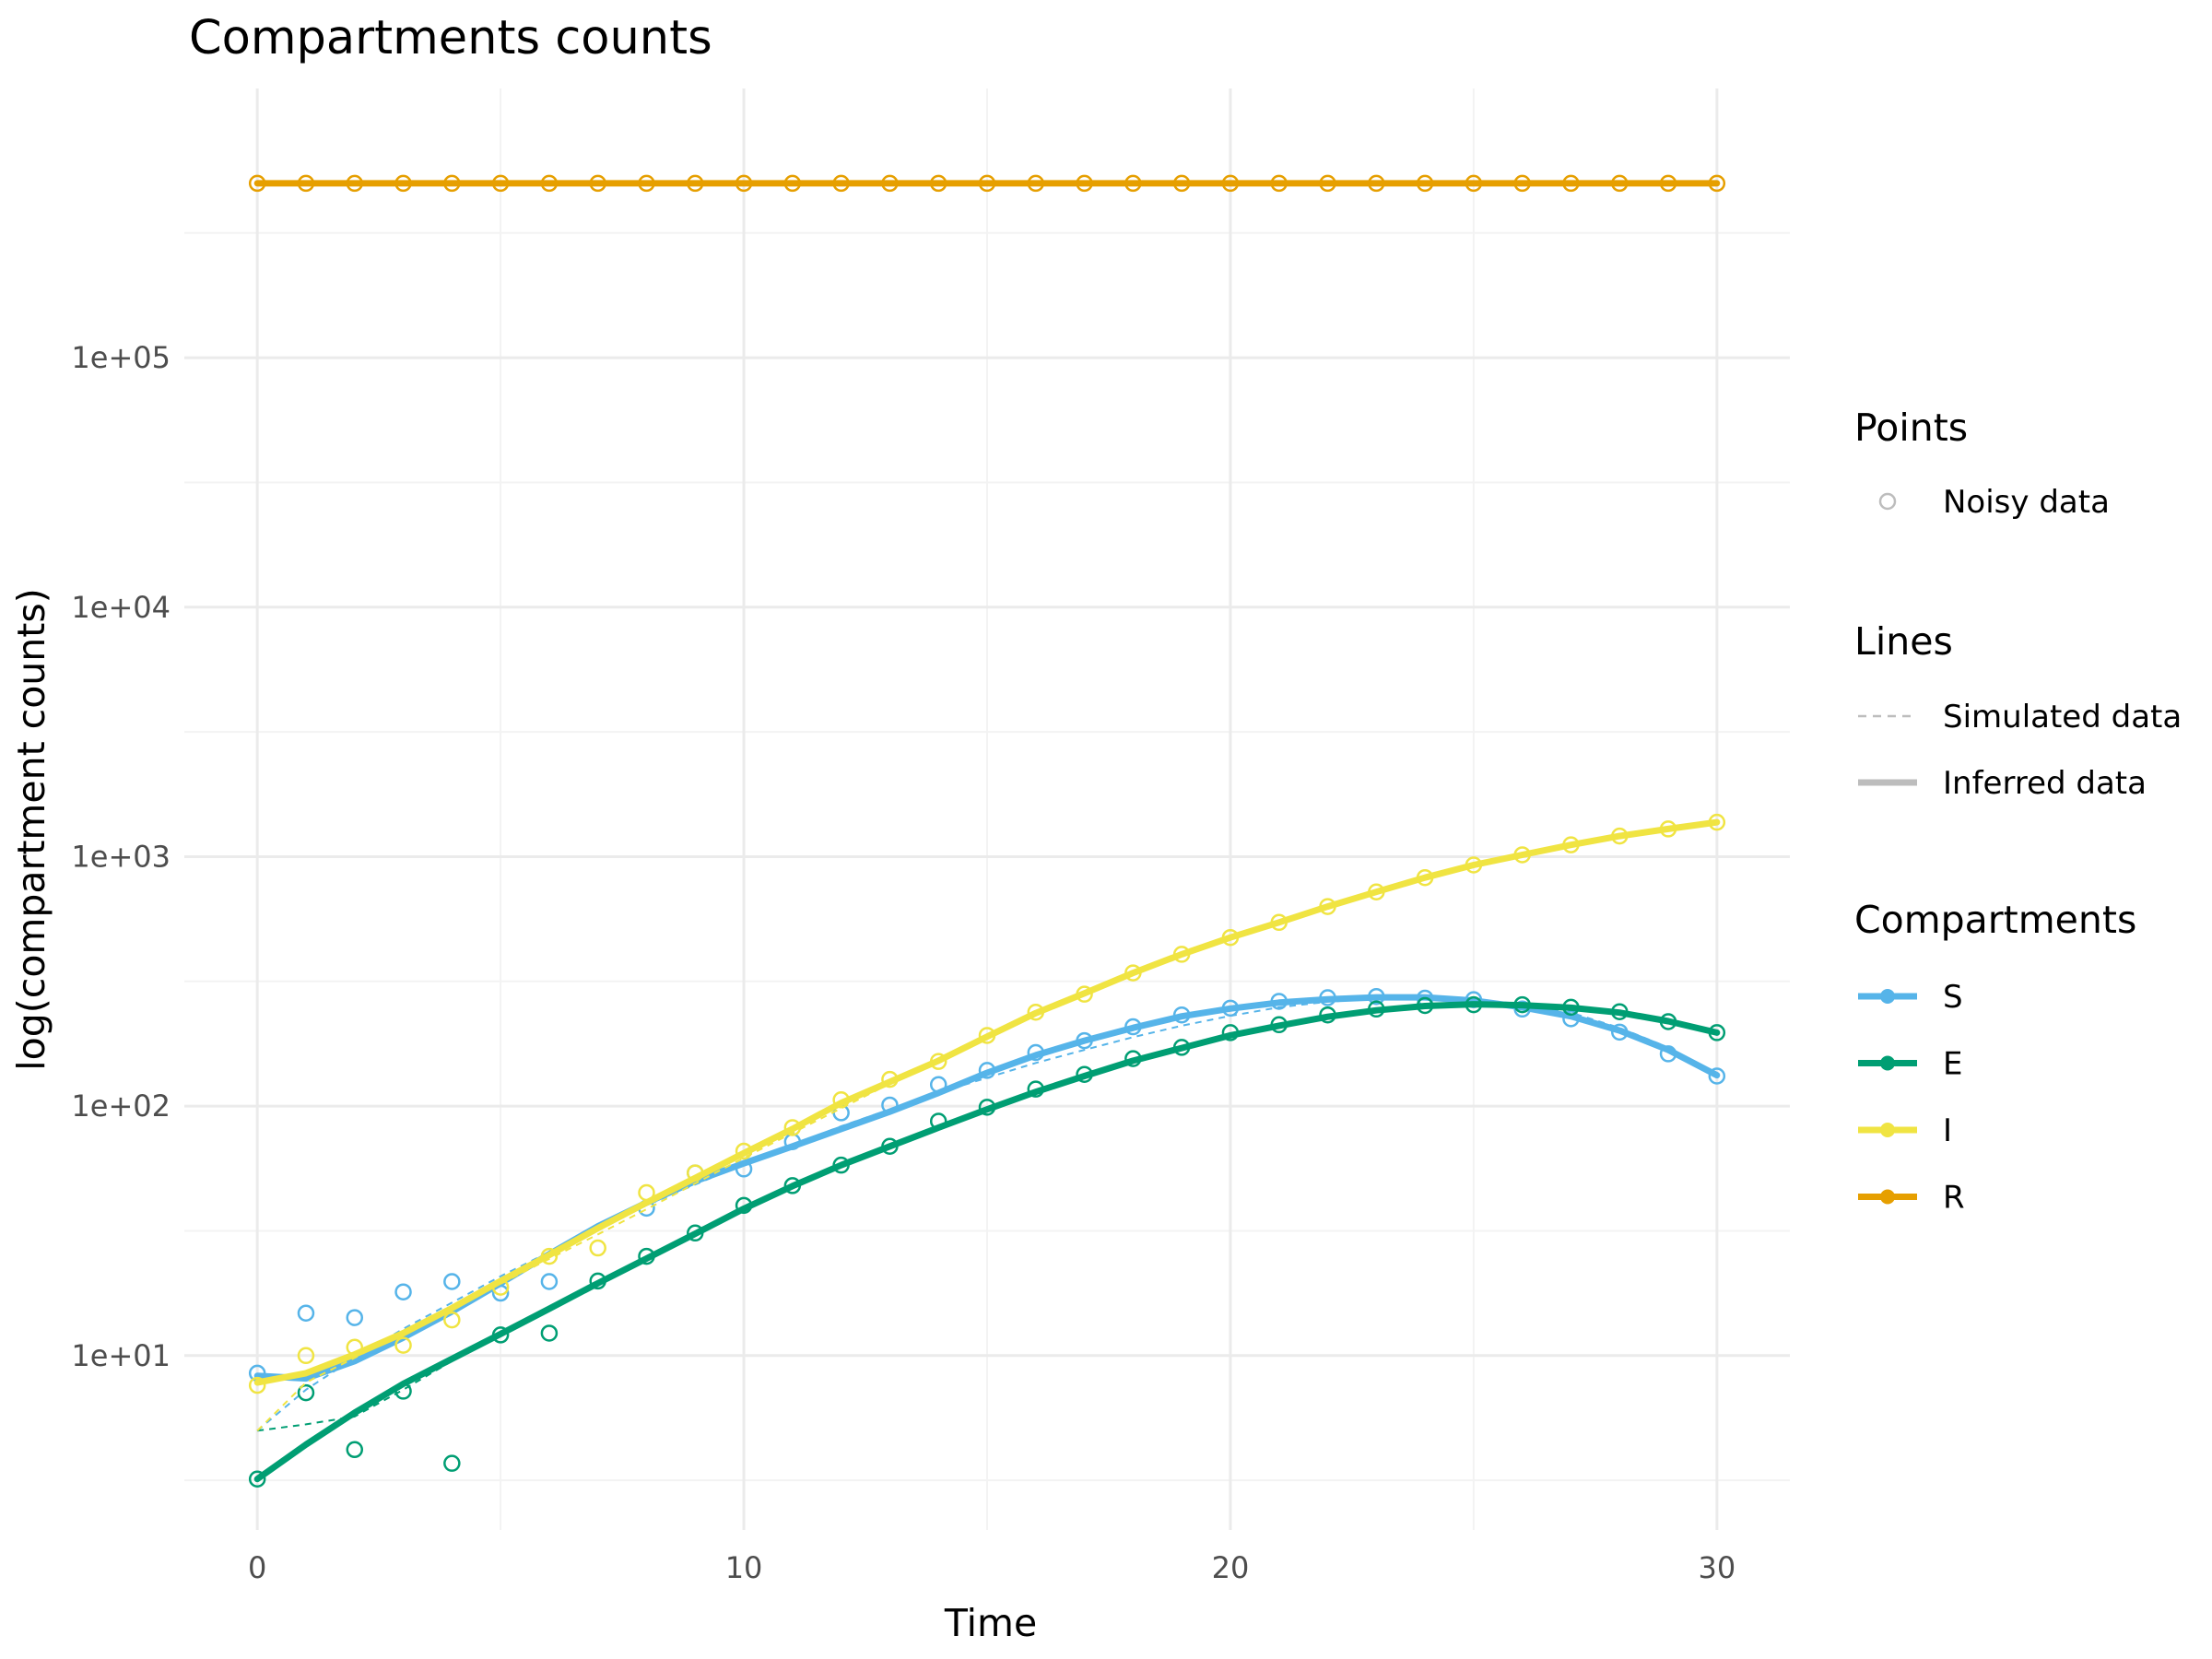  What do you see at coordinates (744, 1567) in the screenshot?
I see `x-tick-label: 10` at bounding box center [744, 1567].